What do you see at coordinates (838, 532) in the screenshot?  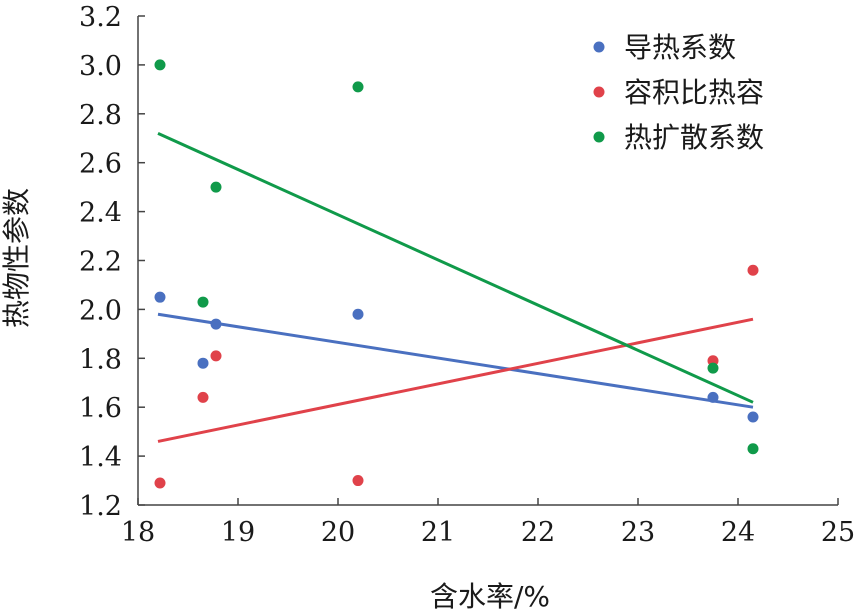 I see `x-tick-label: 25` at bounding box center [838, 532].